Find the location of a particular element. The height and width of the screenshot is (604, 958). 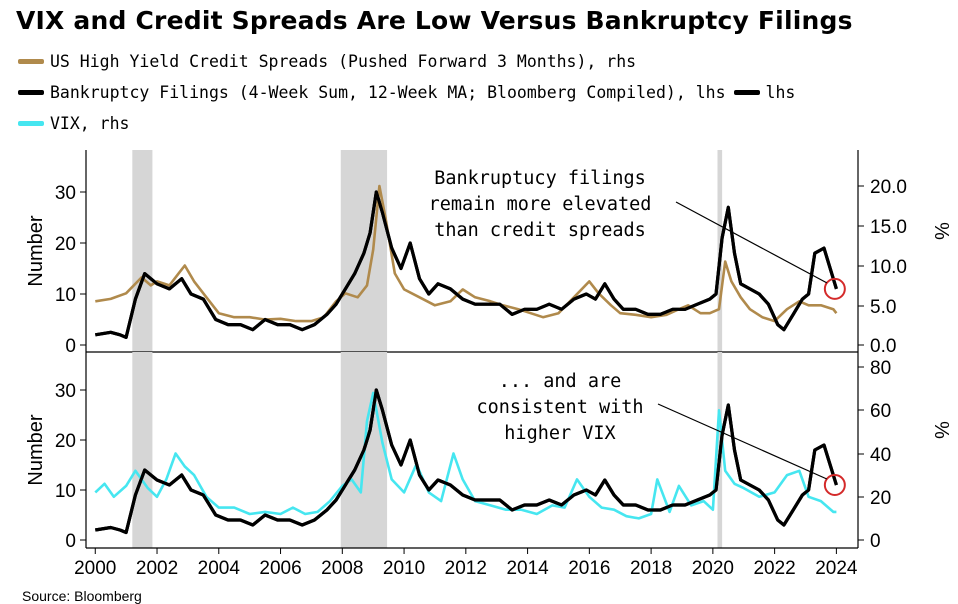

panel-top-highlight-circle is located at coordinates (834, 288).